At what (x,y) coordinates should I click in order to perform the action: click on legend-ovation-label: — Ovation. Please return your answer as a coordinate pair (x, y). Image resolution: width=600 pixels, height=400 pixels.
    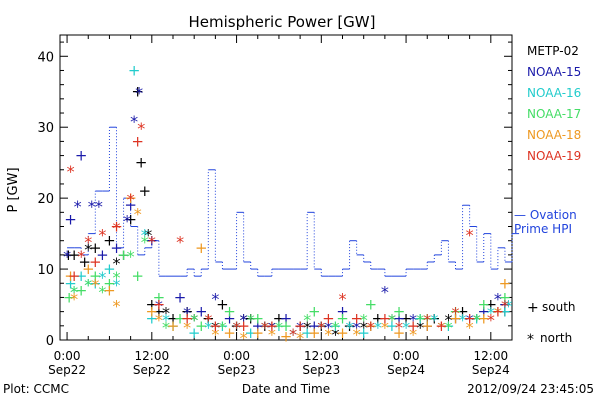
    Looking at the image, I should click on (545, 215).